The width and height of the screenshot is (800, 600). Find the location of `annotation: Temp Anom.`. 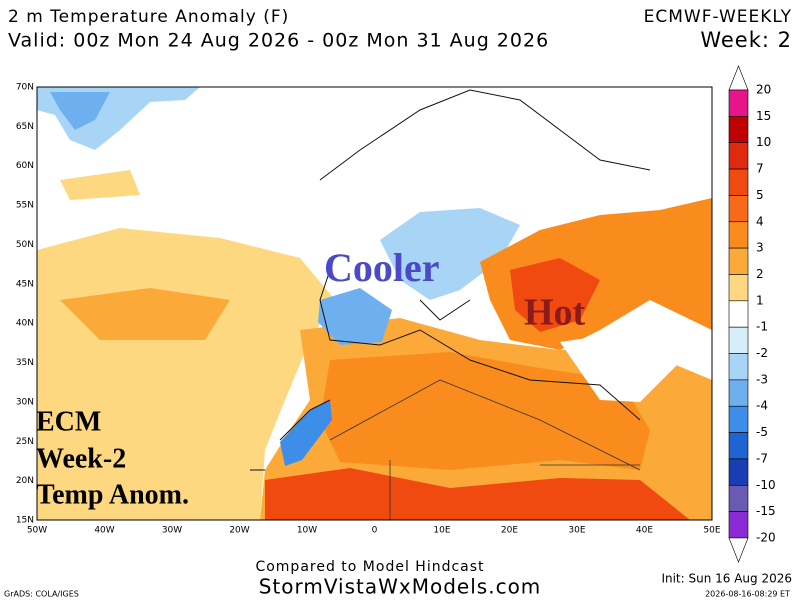

annotation: Temp Anom. is located at coordinates (112, 494).